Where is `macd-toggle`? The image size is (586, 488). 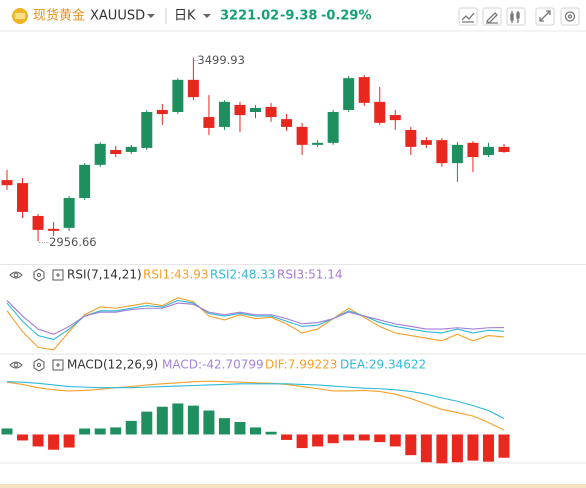 macd-toggle is located at coordinates (58, 365).